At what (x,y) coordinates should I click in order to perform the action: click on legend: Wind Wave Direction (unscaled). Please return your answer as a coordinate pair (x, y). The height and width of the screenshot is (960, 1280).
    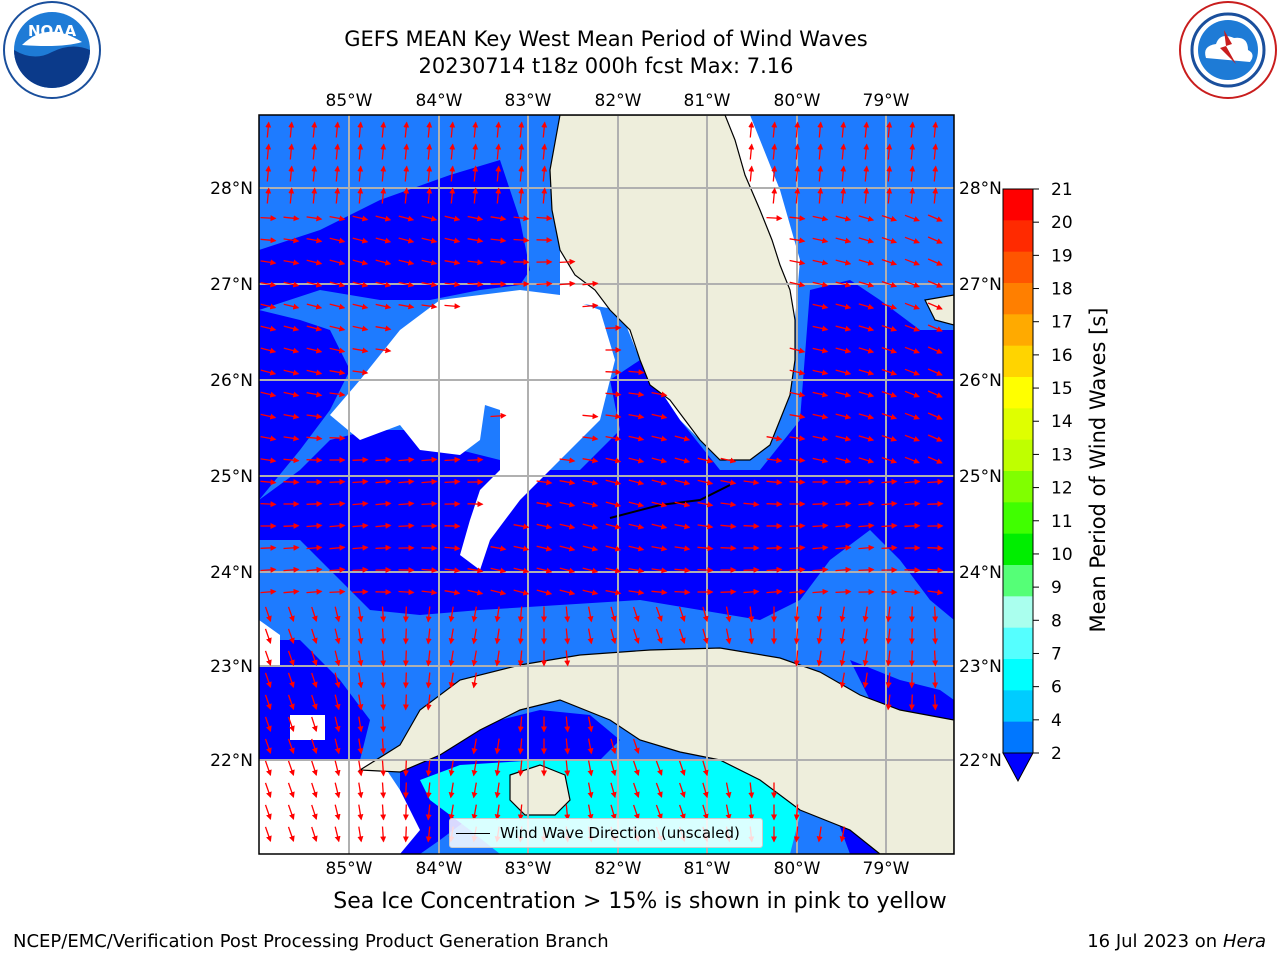
    Looking at the image, I should click on (606, 833).